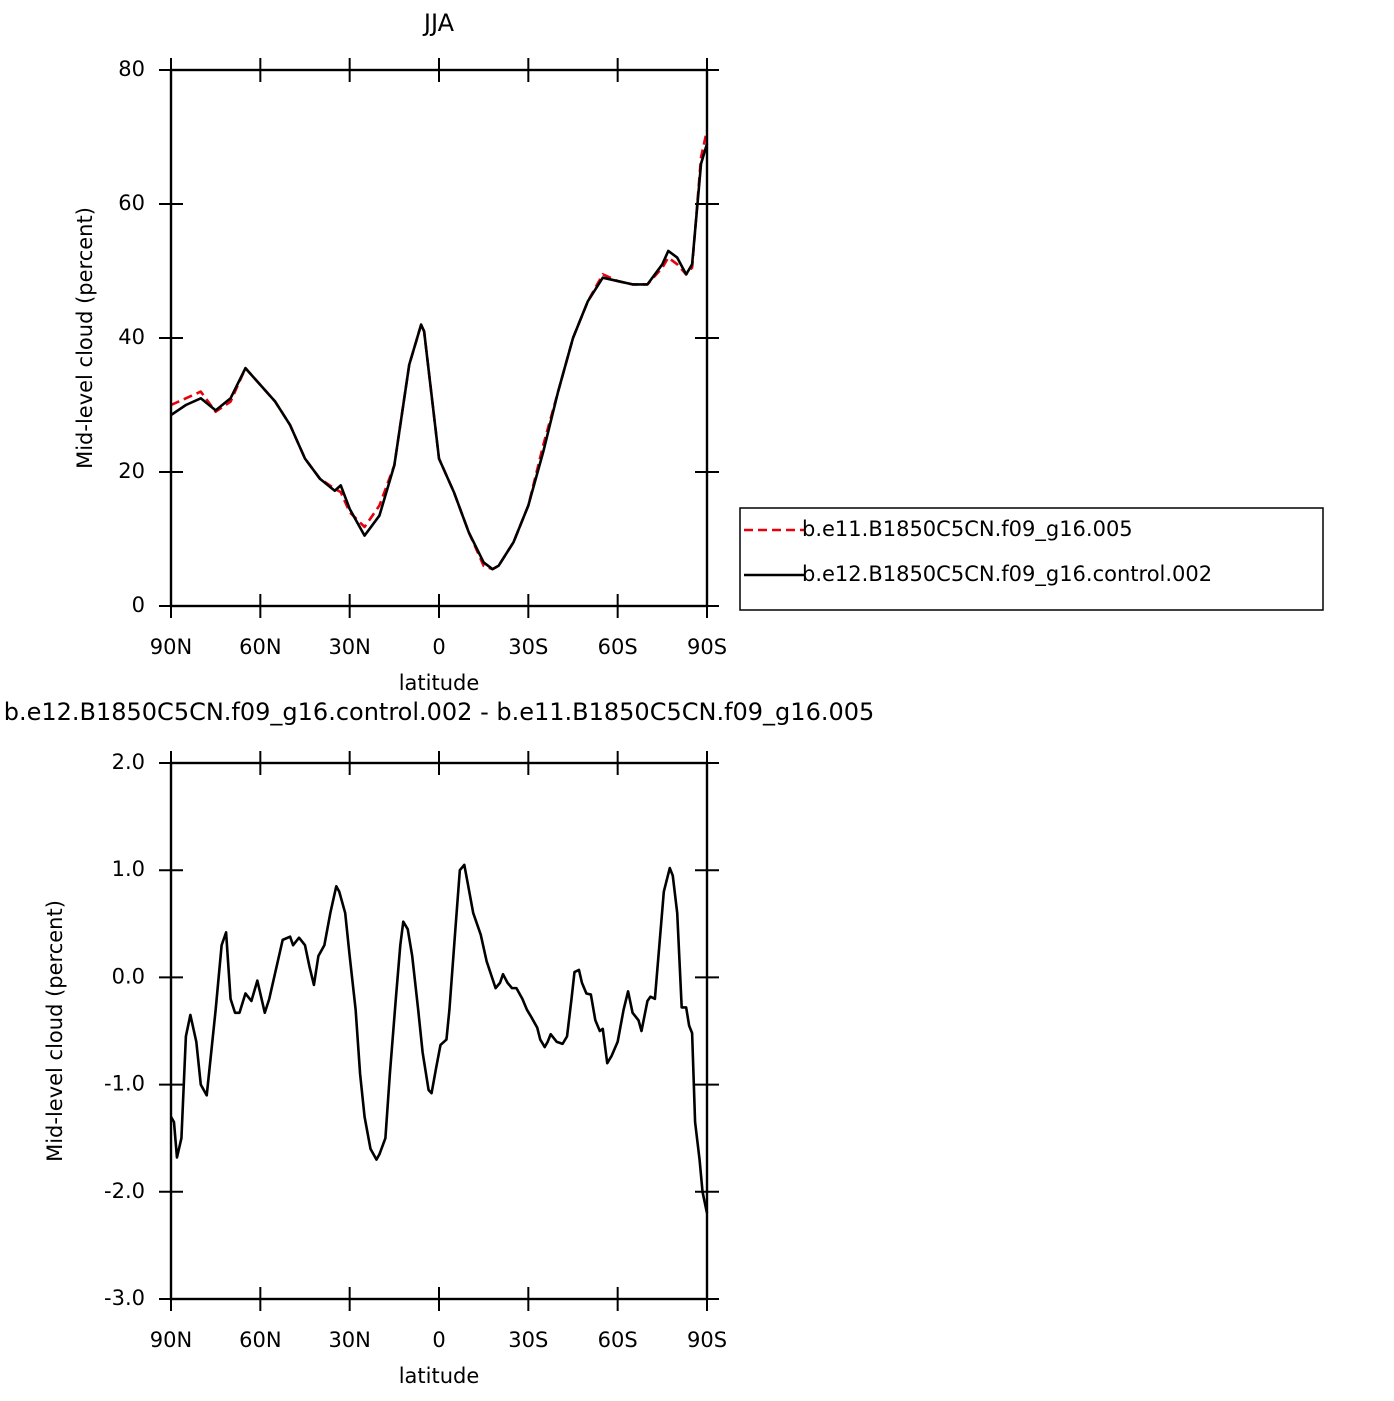  I want to click on chart-title: JJA, so click(438, 23).